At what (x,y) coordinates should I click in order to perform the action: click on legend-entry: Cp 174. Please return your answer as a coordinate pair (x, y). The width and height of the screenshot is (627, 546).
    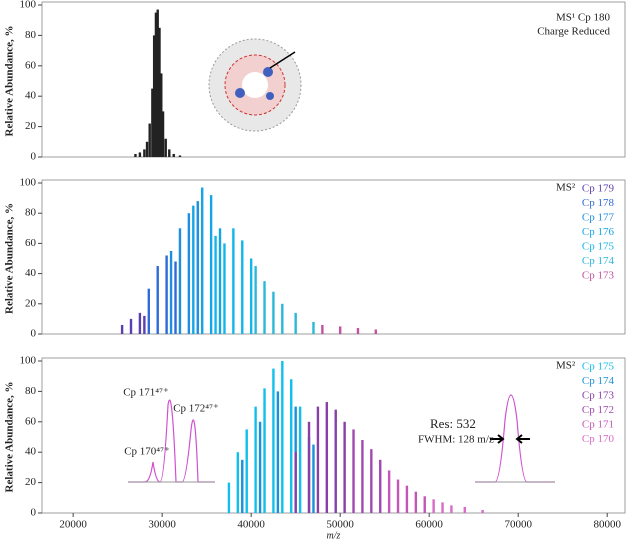
    Looking at the image, I should click on (598, 261).